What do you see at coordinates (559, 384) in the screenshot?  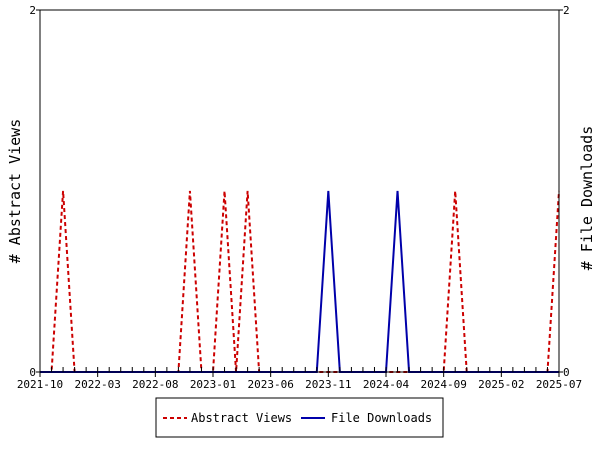 I see `x-tick-label: 2025-07` at bounding box center [559, 384].